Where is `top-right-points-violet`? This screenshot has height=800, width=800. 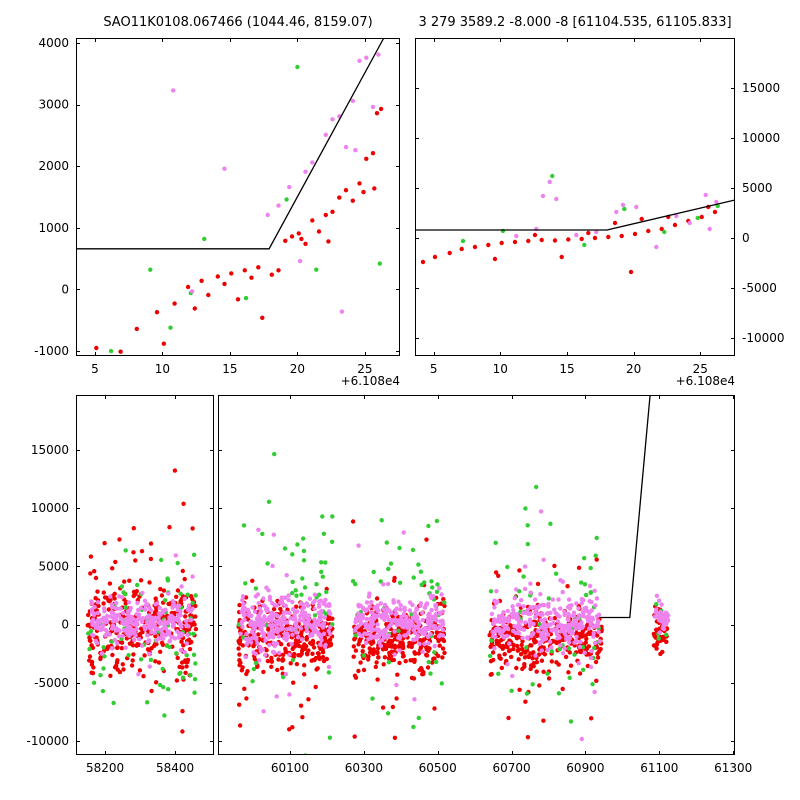 top-right-points-violet is located at coordinates (616, 214).